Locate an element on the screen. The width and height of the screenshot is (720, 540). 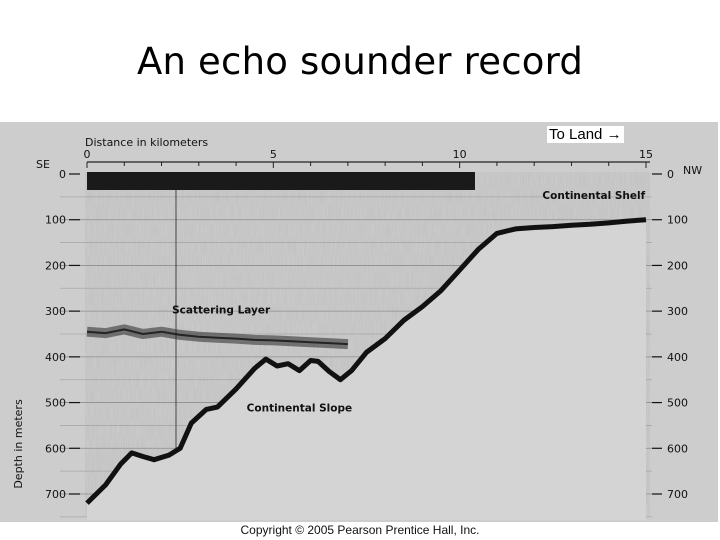
y-tick-label-left: 100 is located at coordinates (55, 220).